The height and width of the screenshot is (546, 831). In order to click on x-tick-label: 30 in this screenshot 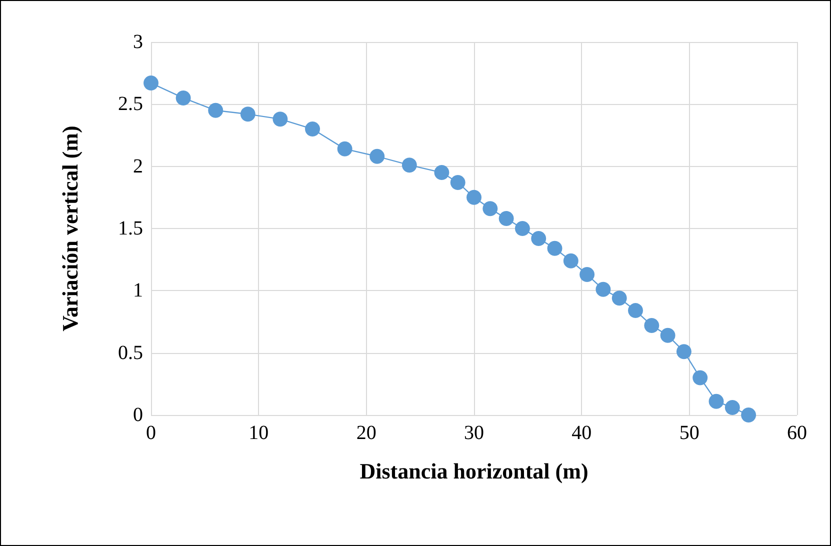, I will do `click(474, 433)`.